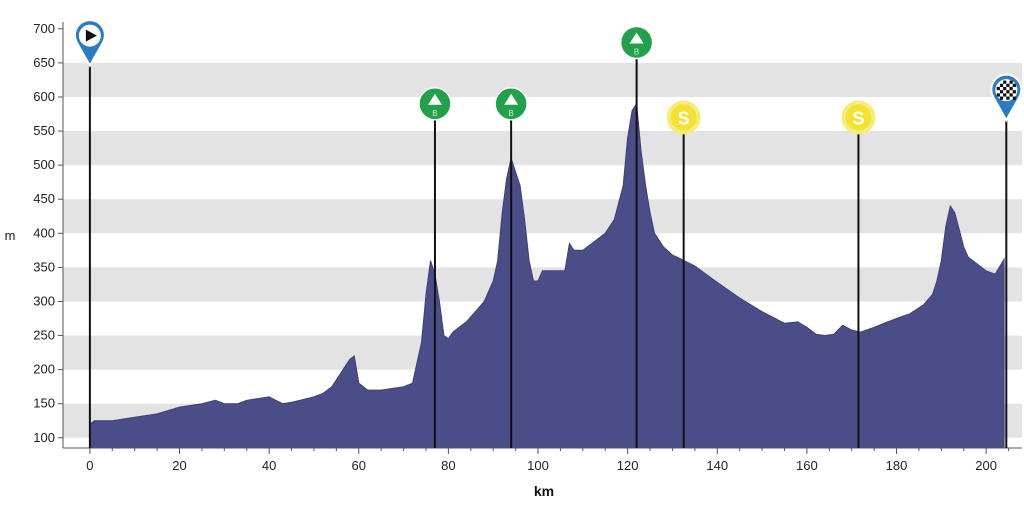  Describe the element at coordinates (91, 35) in the screenshot. I see `play-icon` at that location.